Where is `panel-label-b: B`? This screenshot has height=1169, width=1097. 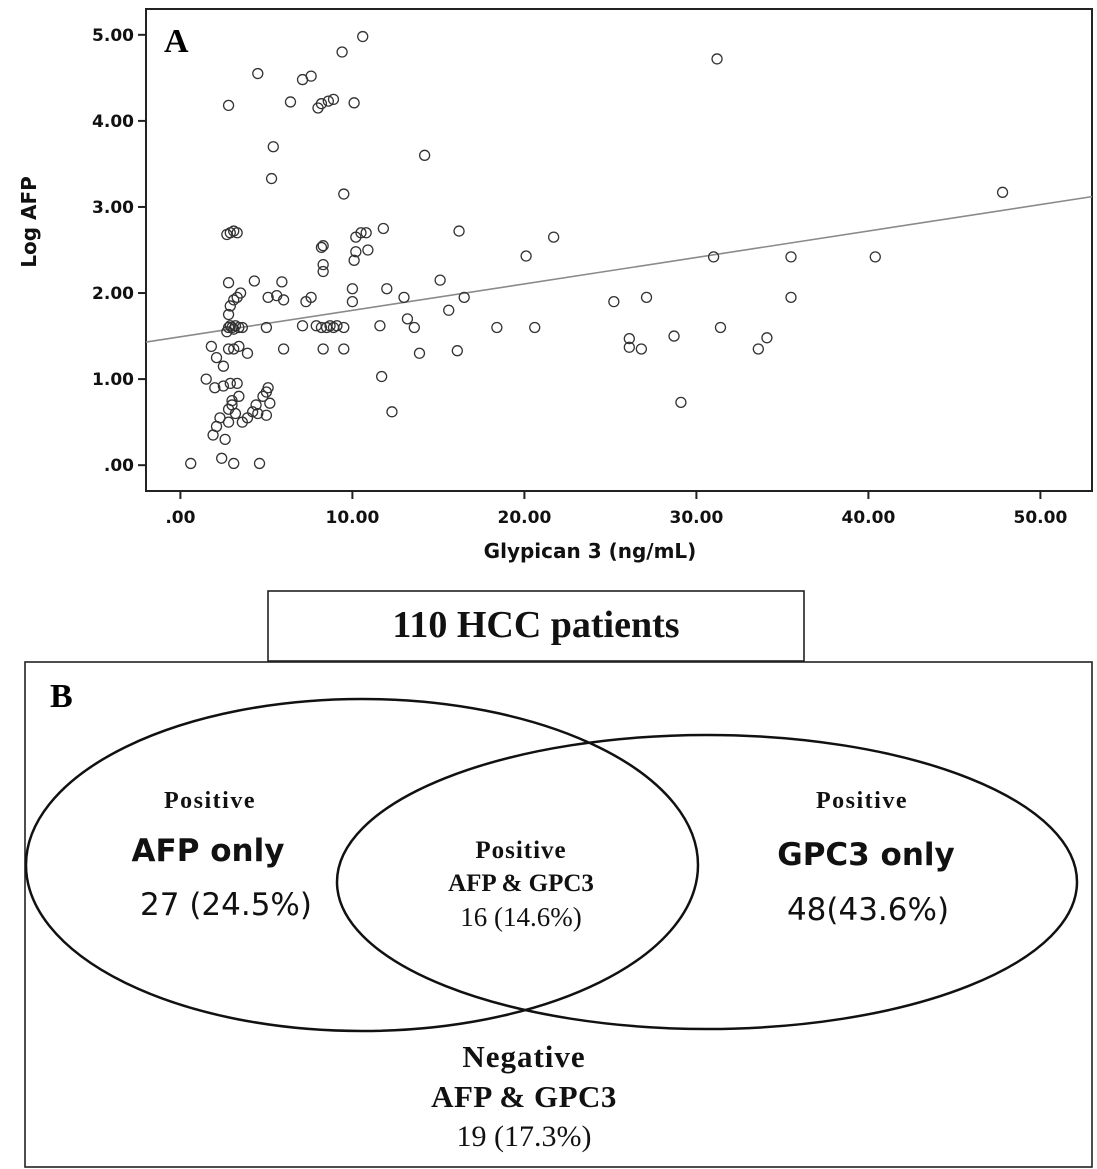 panel-label-b: B is located at coordinates (61, 696).